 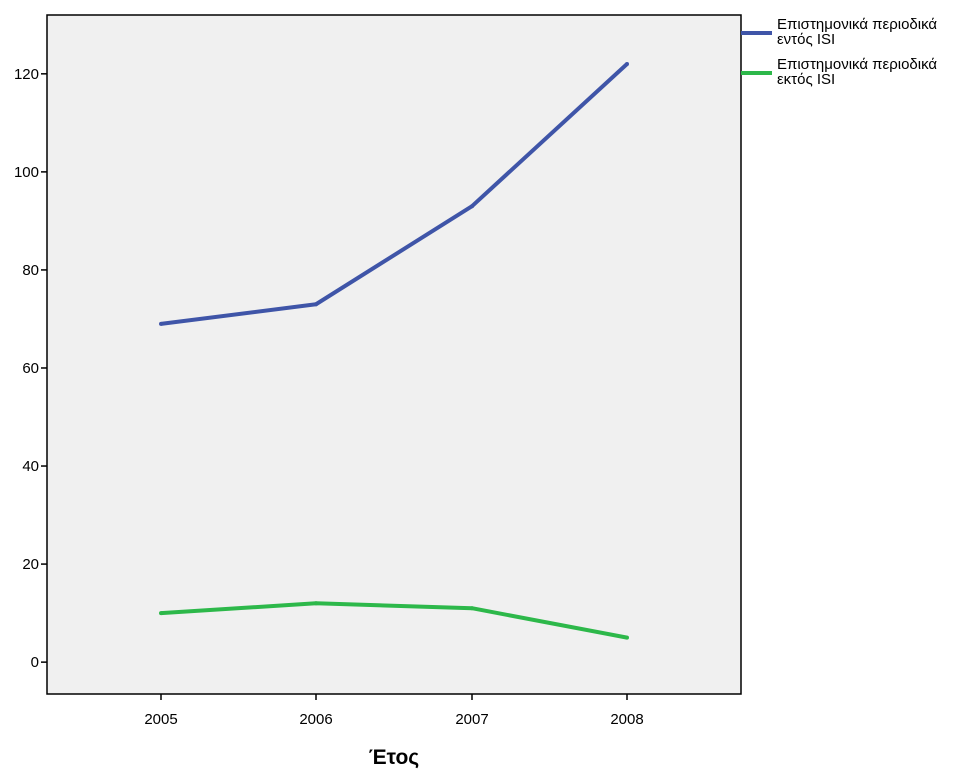 I want to click on y-tick-label: 120, so click(x=26, y=74).